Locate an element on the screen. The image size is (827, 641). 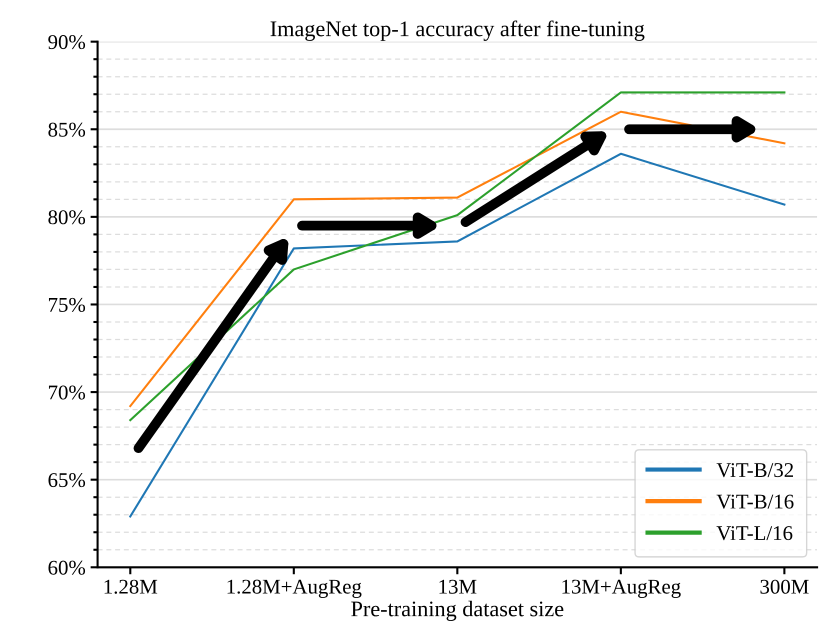
x-tick-label: 1.28M is located at coordinates (131, 587).